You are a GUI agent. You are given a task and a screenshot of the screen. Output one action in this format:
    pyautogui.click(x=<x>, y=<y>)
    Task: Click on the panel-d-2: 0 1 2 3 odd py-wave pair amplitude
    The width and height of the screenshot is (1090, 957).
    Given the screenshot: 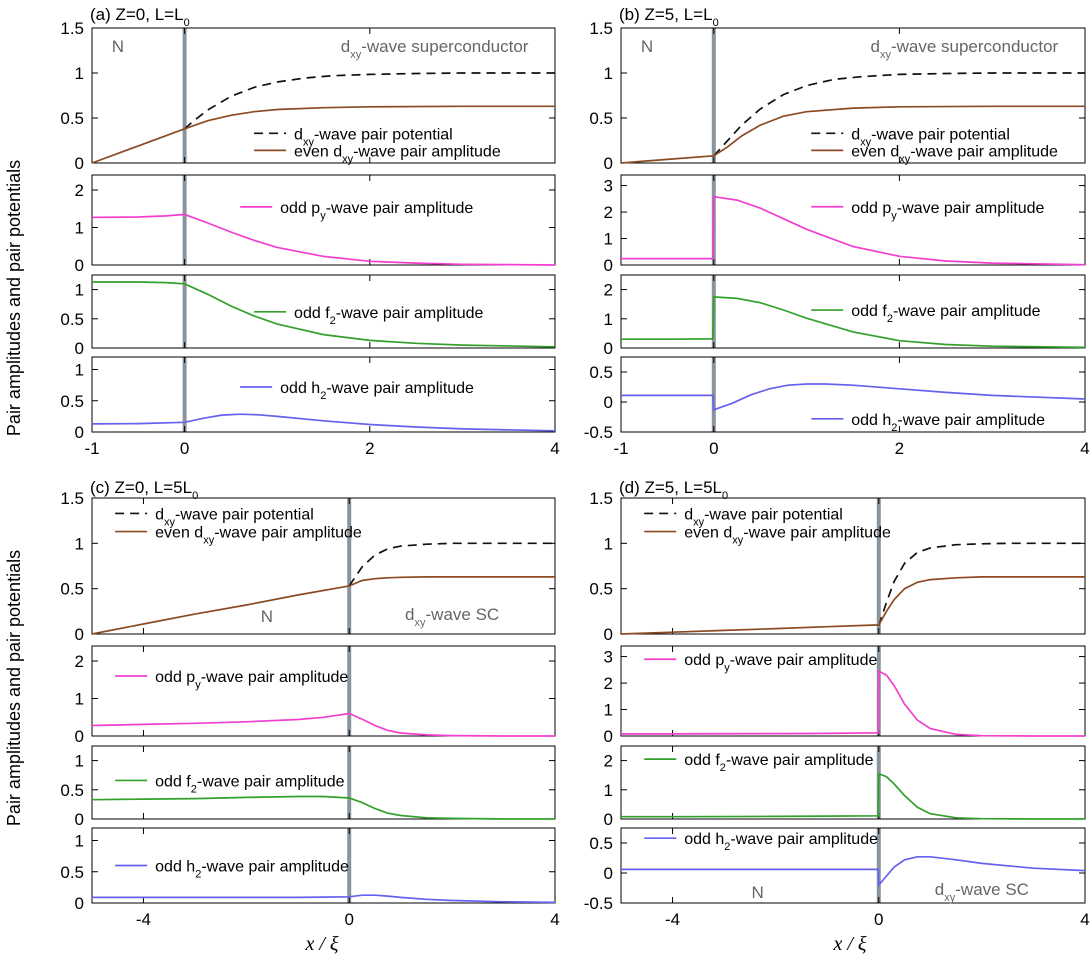 What is the action you would take?
    pyautogui.click(x=845, y=695)
    